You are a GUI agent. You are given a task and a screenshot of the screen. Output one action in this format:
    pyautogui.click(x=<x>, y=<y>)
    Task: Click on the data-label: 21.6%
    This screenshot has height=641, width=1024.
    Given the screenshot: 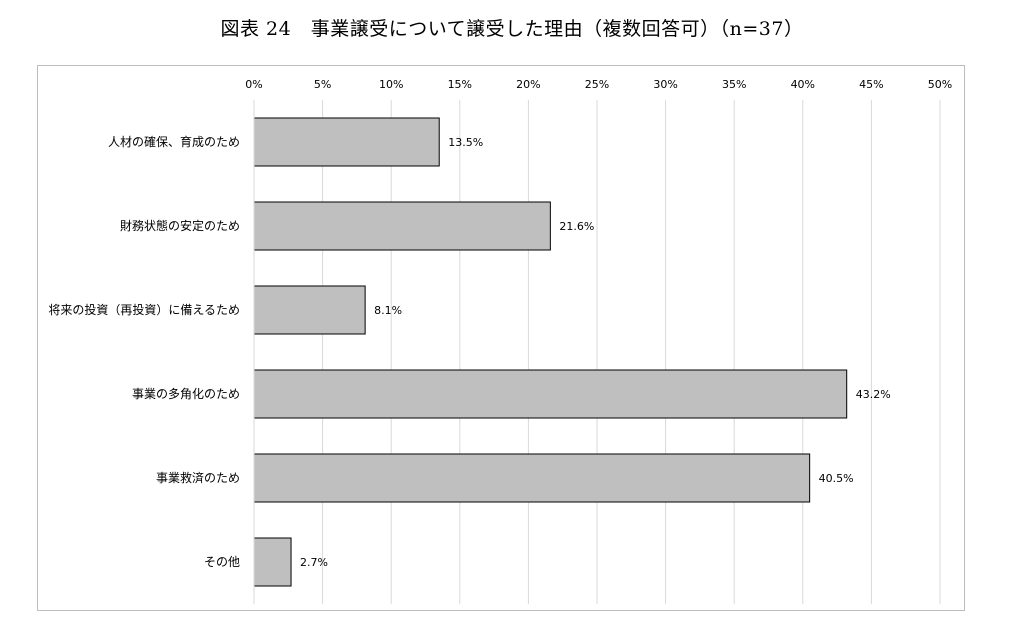 What is the action you would take?
    pyautogui.click(x=576, y=226)
    